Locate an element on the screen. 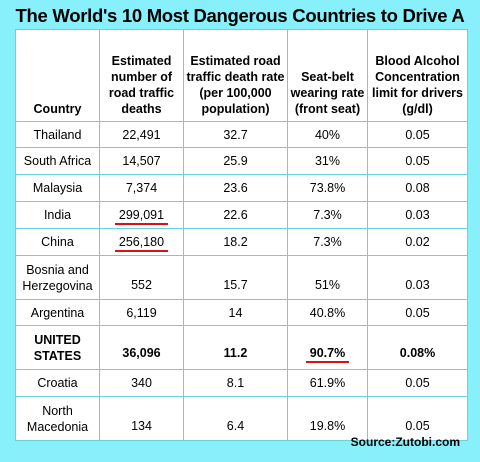 The image size is (480, 462). cell-seatbelt: 73.8% is located at coordinates (327, 188).